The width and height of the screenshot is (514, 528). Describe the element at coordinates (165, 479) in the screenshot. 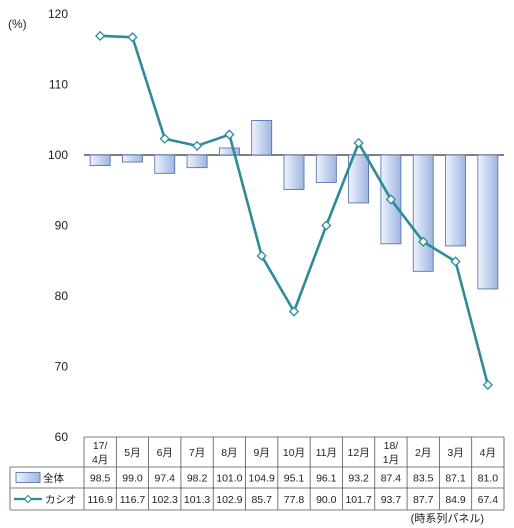

I see `data-label-zentai: 97.4` at that location.